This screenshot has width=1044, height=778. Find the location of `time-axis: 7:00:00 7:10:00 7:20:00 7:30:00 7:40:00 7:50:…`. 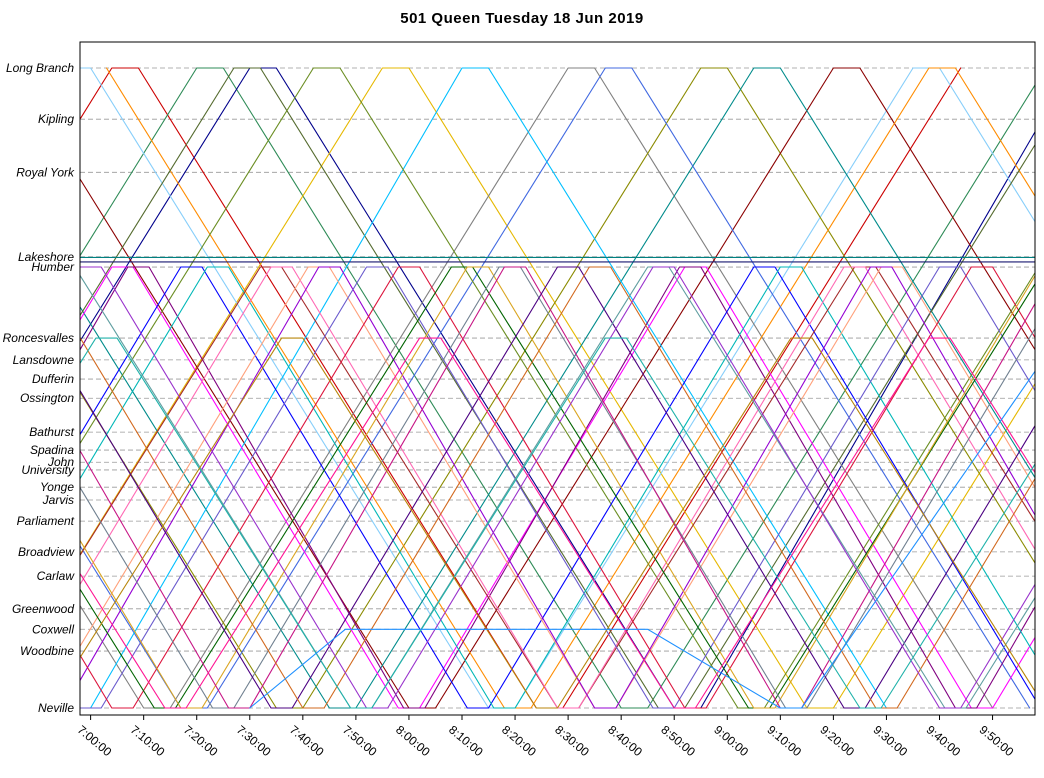

time-axis: 7:00:00 7:10:00 7:20:00 7:30:00 7:40:00 7:50:… is located at coordinates (546, 737).